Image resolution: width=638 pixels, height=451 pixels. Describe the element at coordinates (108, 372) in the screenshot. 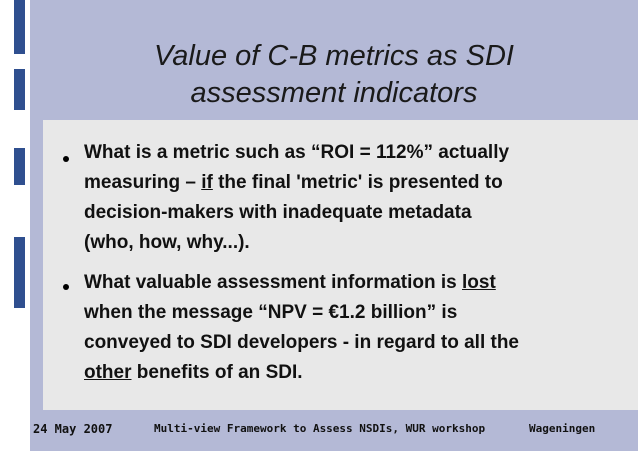

I see `bullet-2-underlined-word-2: other` at that location.